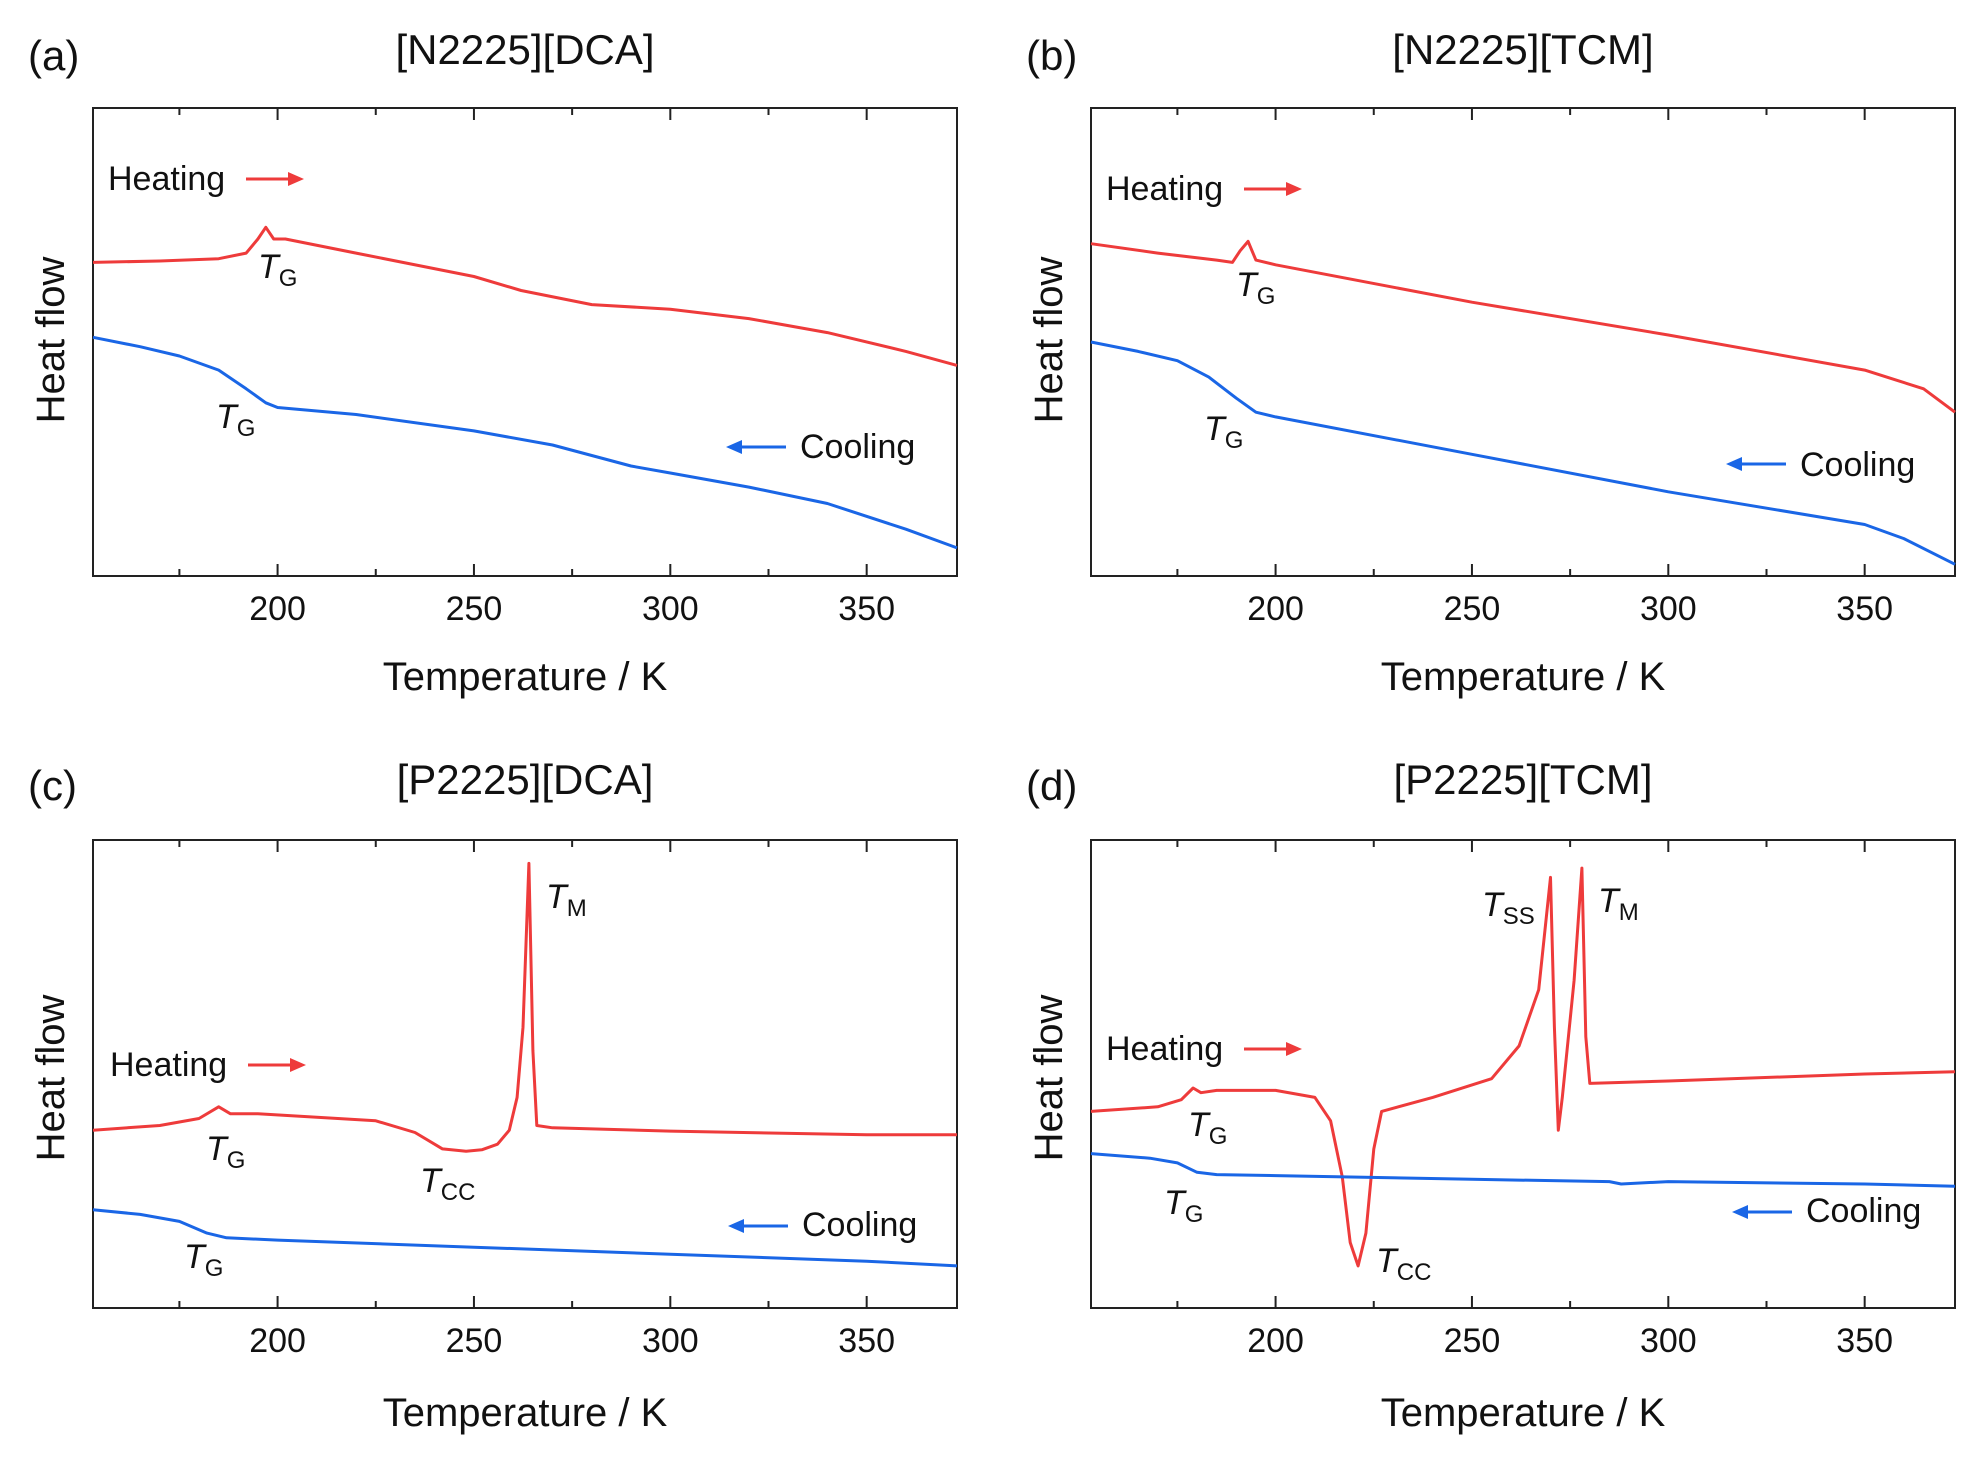  What do you see at coordinates (572, 609) in the screenshot?
I see `panel-a-tick-labels: 200 250 300 350` at bounding box center [572, 609].